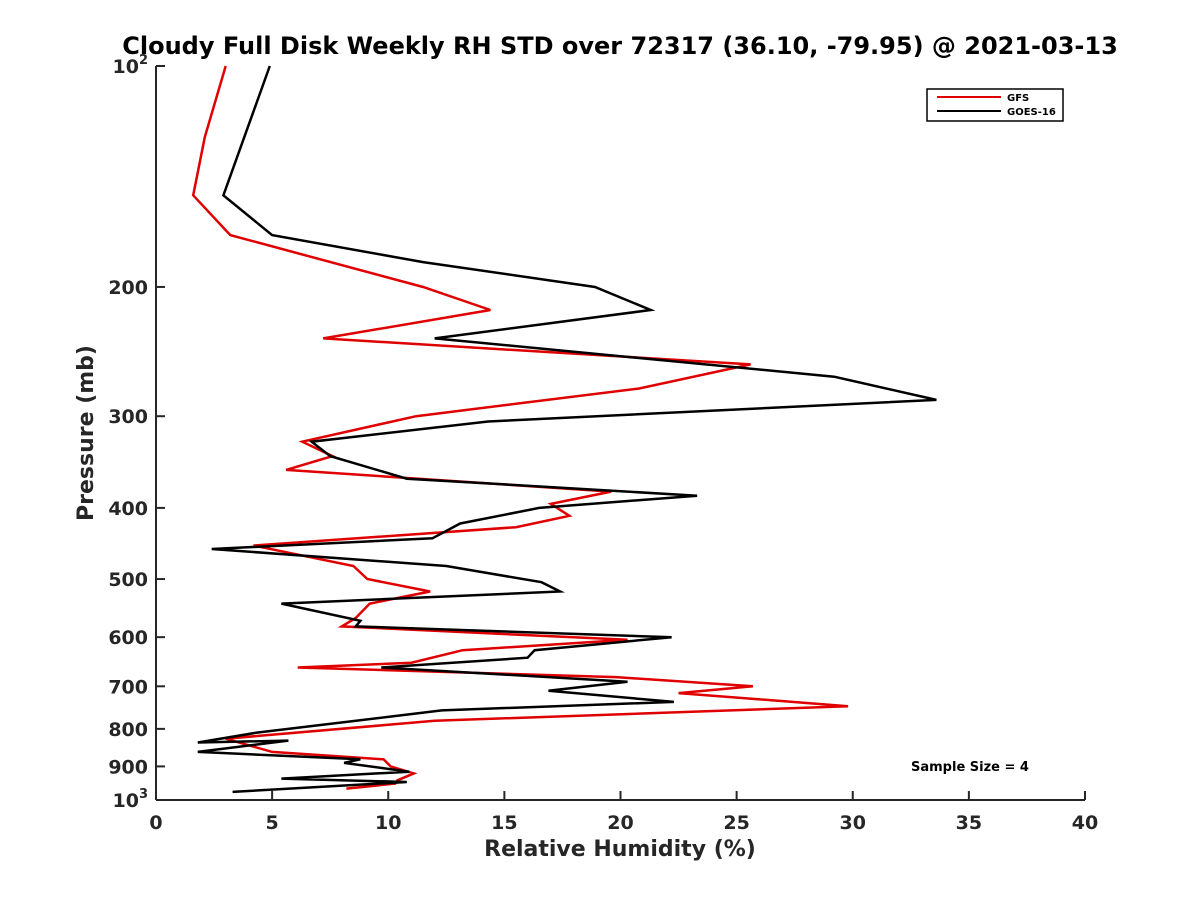 The width and height of the screenshot is (1200, 900). Describe the element at coordinates (128, 687) in the screenshot. I see `y-tick-label: 700` at that location.